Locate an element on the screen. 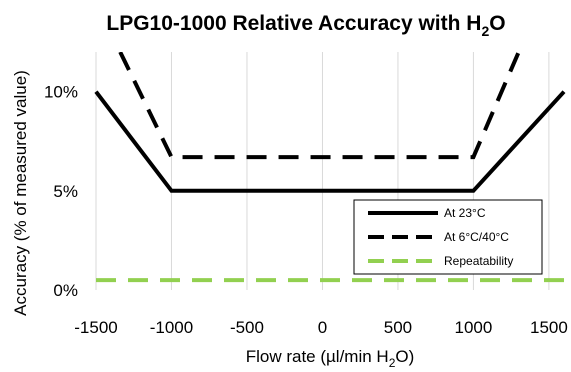  legend: At 23°C At 6°C/40°C Repeatability is located at coordinates (448, 237).